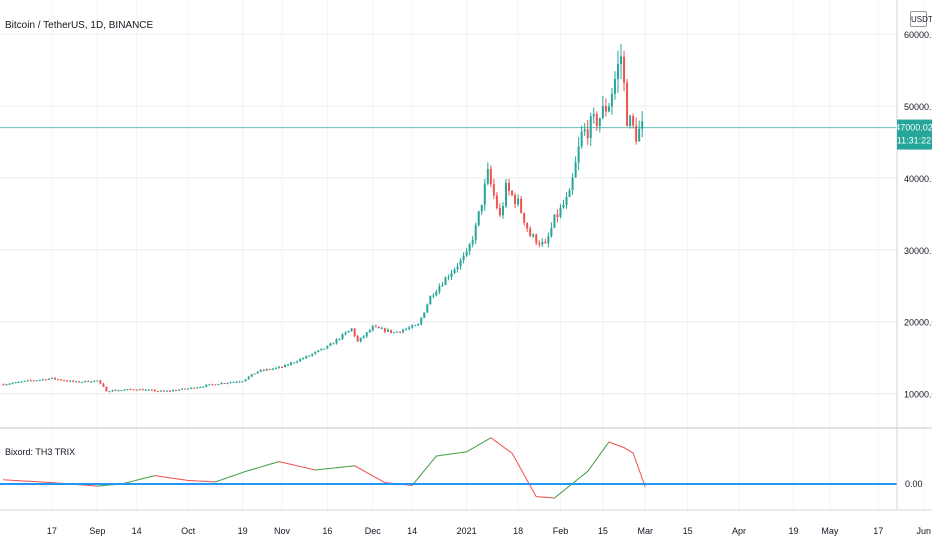 The height and width of the screenshot is (555, 932). Describe the element at coordinates (137, 531) in the screenshot. I see `x-tick-label: 14` at that location.